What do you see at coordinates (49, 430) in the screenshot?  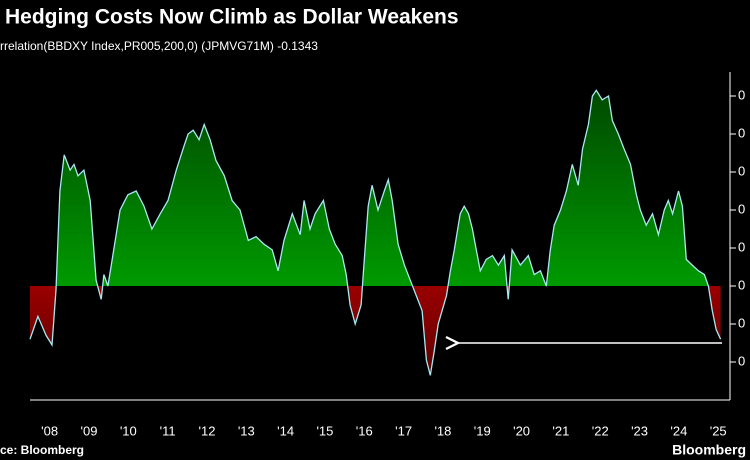 I see `x-tick-label: '08` at bounding box center [49, 430].